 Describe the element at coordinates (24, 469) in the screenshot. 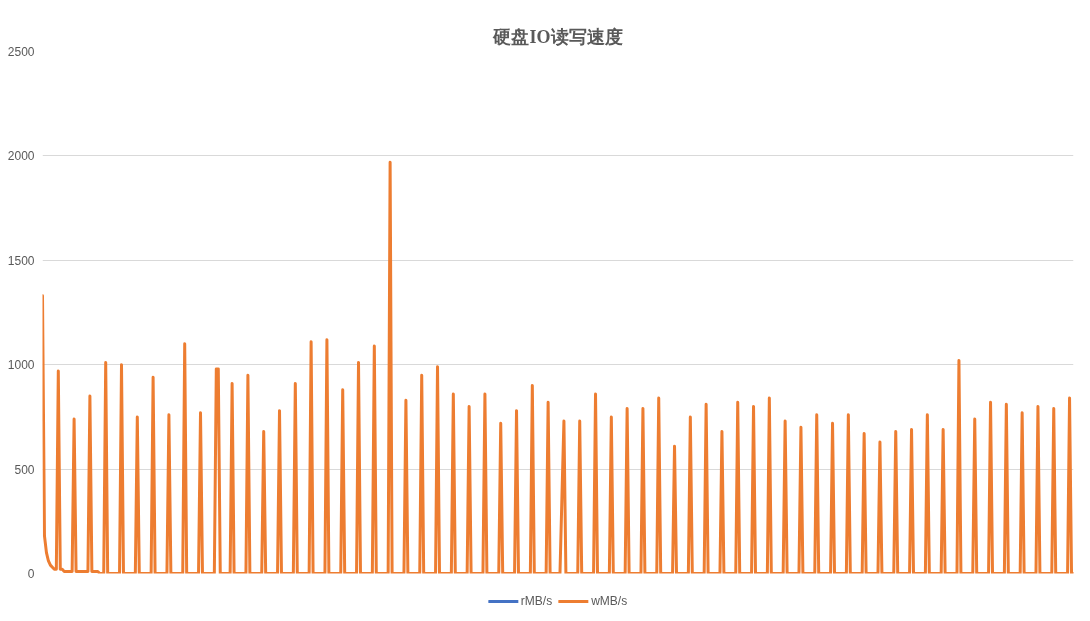

I see `y-tick-label: 500` at that location.